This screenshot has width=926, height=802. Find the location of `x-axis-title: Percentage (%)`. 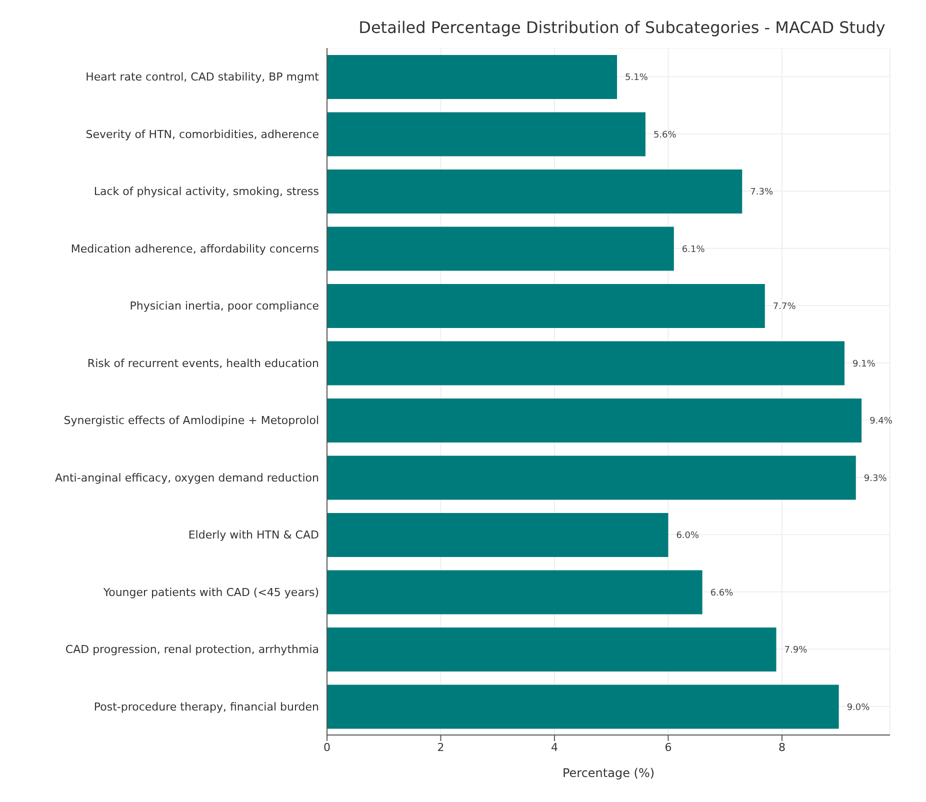

x-axis-title: Percentage (%) is located at coordinates (608, 773).